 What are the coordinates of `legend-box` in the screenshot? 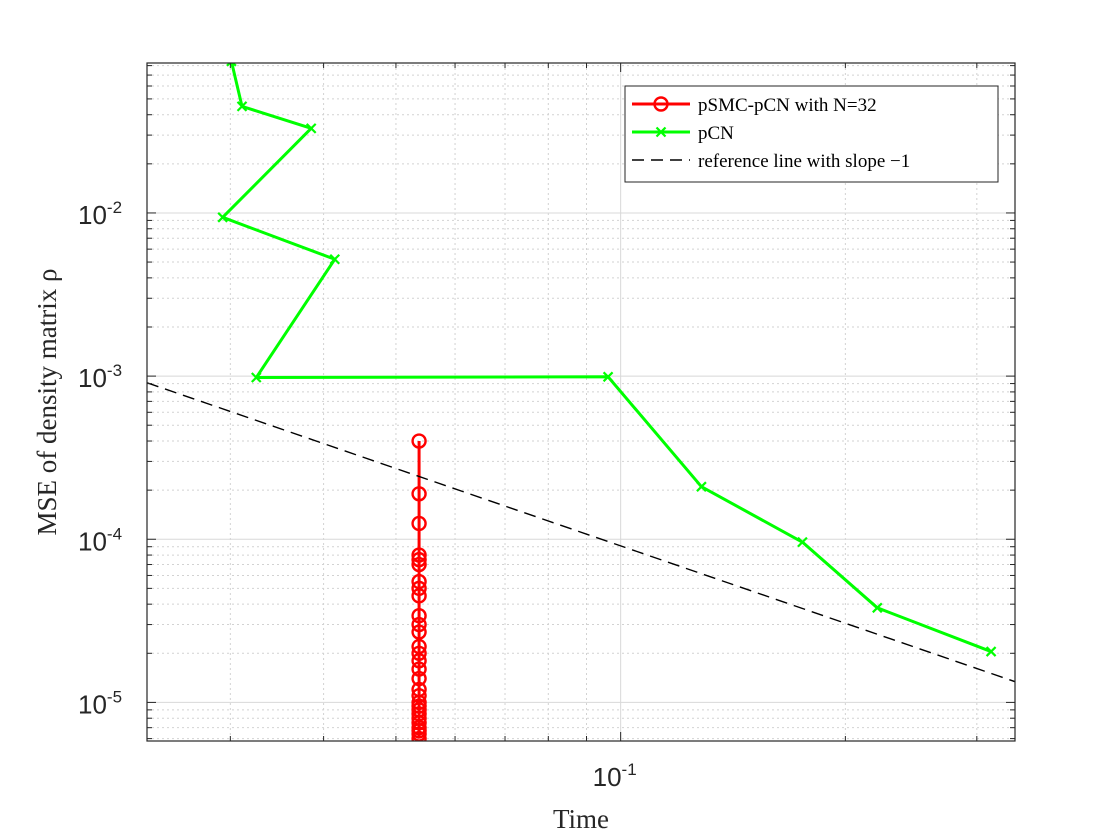 It's located at (811, 134).